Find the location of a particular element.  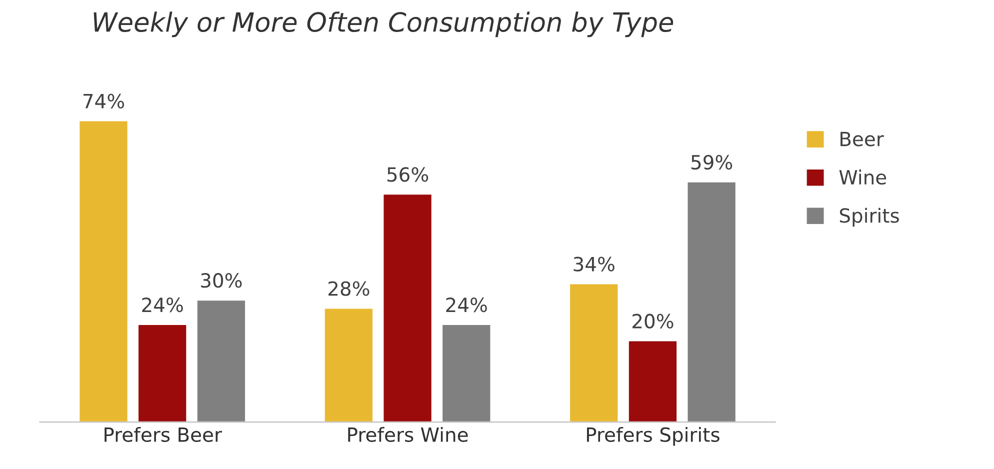

data-label: 28% is located at coordinates (349, 288).